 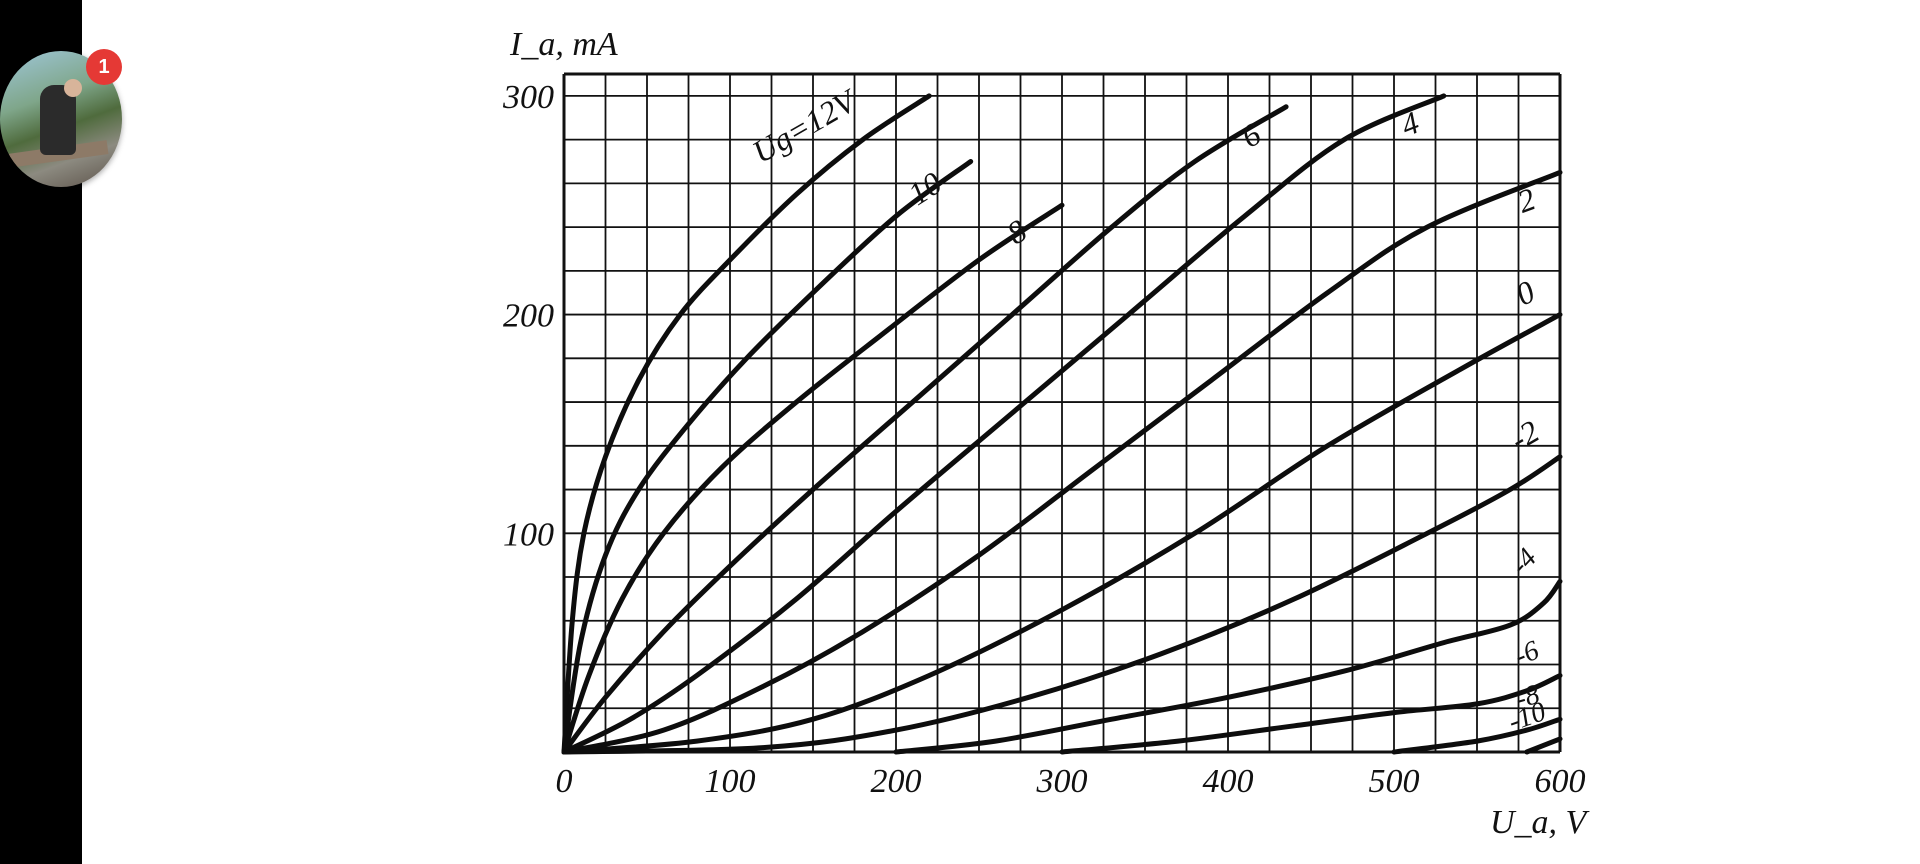 I want to click on y-tick-label: 300, so click(x=528, y=97).